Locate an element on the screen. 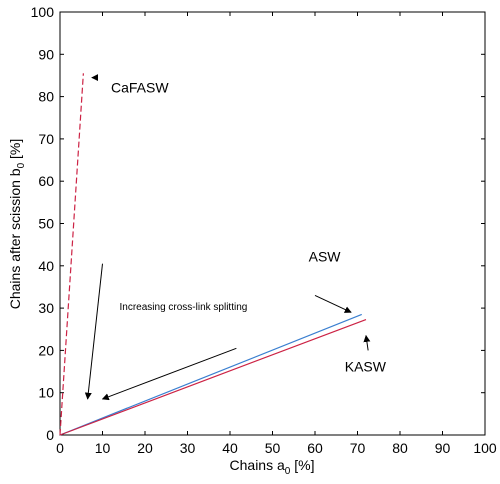 The width and height of the screenshot is (500, 484). y-tick-label: 90 is located at coordinates (46, 54).